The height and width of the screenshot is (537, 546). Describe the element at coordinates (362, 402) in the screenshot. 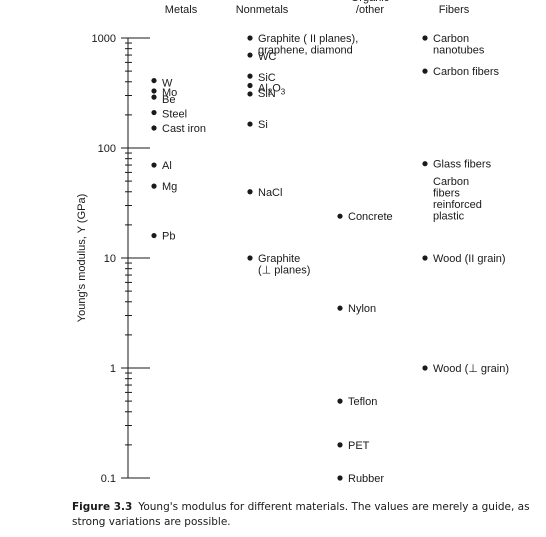

I see `point-label: Teflon` at that location.